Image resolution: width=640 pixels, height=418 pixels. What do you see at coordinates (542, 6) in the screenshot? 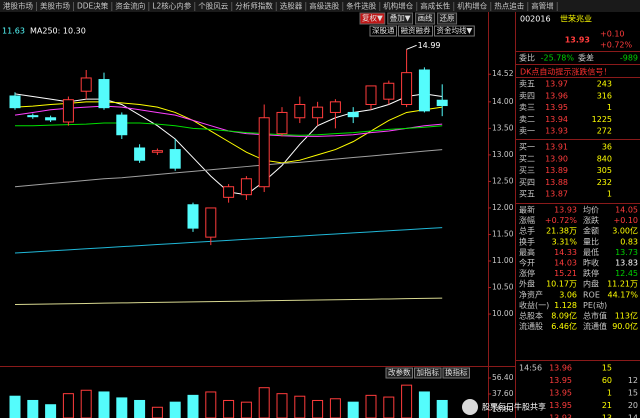
I see `menu-tab: 高管增` at bounding box center [542, 6].